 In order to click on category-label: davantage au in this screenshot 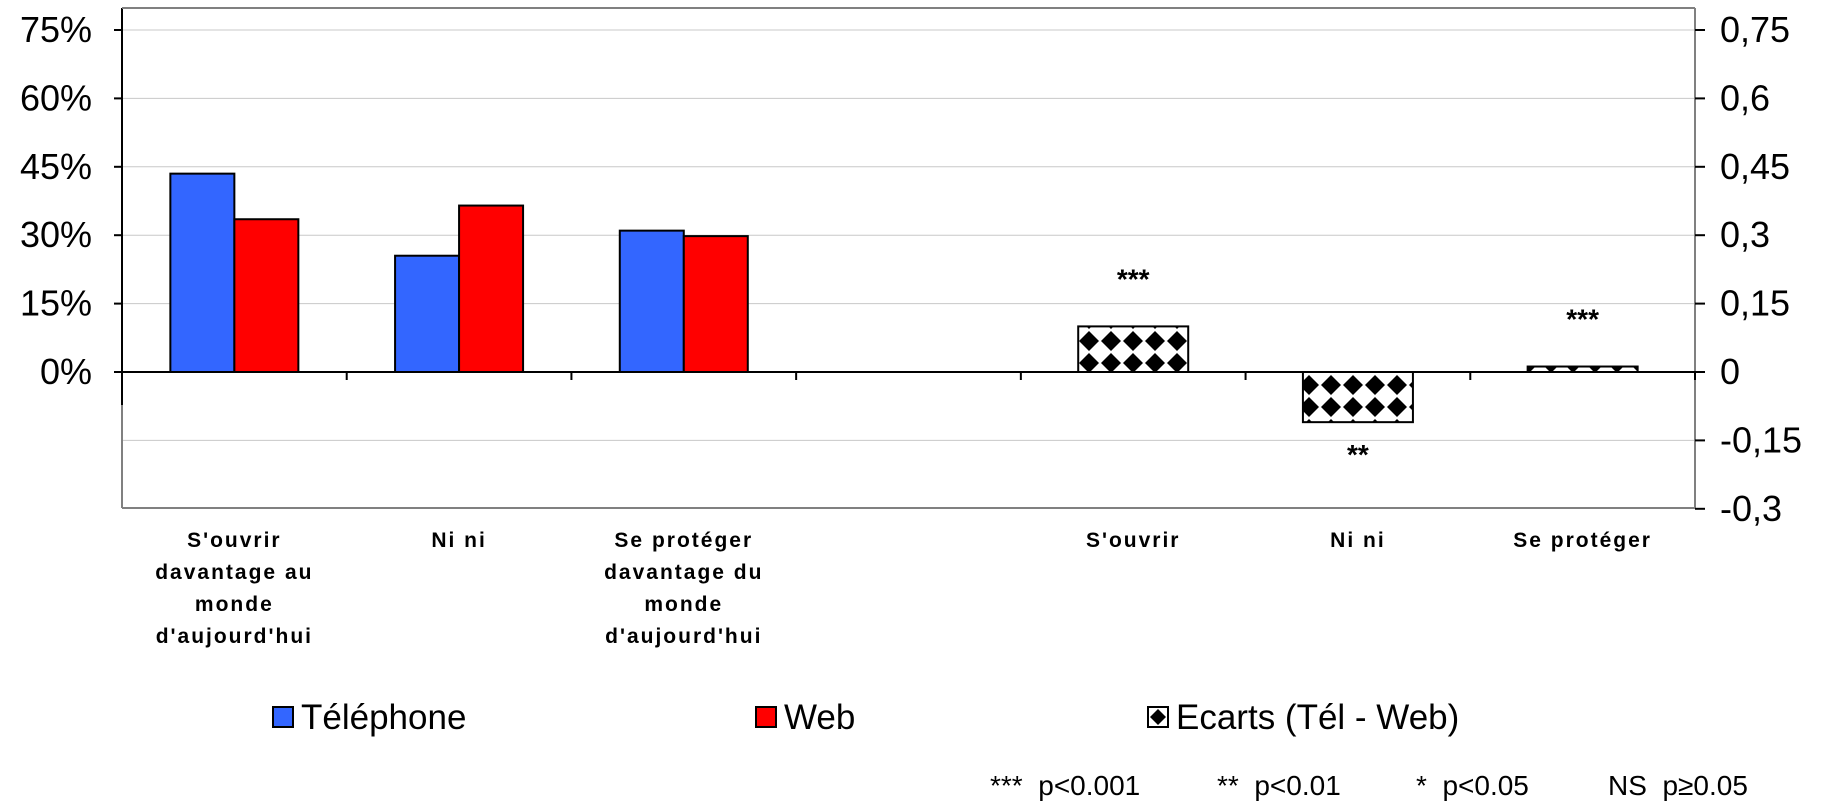, I will do `click(234, 572)`.